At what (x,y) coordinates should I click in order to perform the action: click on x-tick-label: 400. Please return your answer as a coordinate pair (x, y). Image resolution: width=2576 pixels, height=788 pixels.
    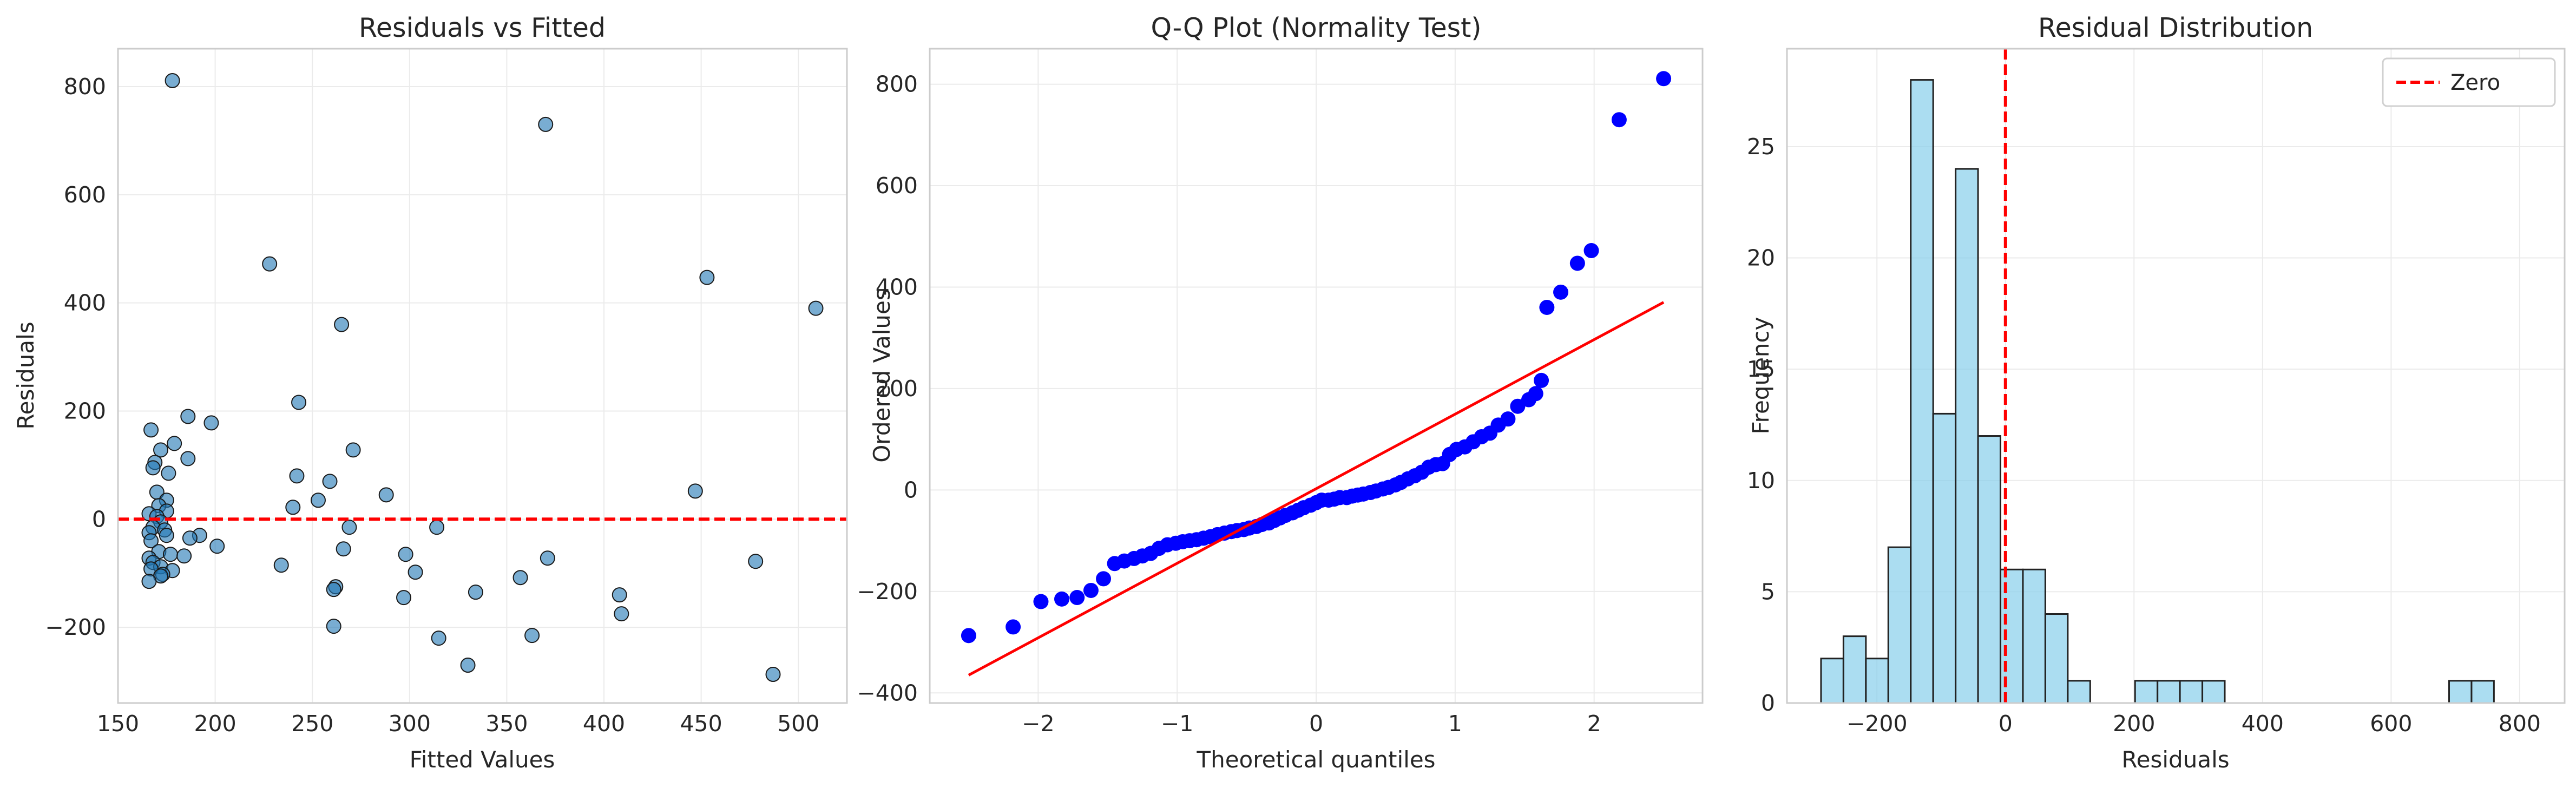
    Looking at the image, I should click on (604, 724).